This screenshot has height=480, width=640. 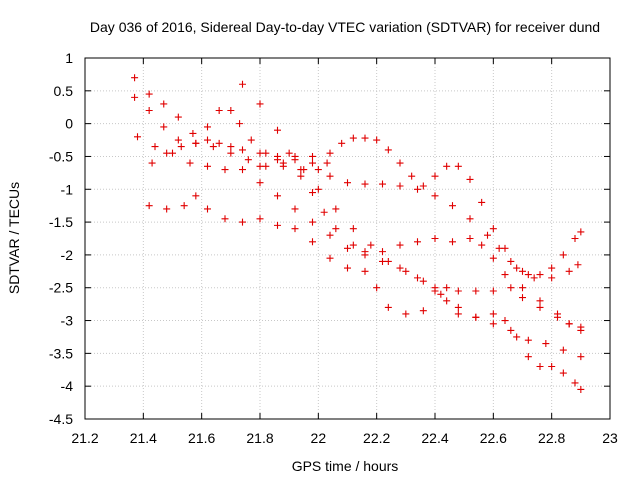 I want to click on y-axis-label: SDTVAR / TECUs, so click(x=14, y=238).